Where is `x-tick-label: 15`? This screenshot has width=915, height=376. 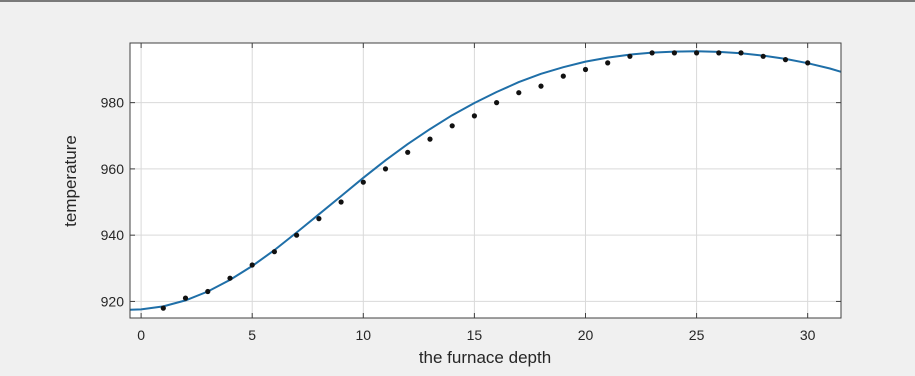 x-tick-label: 15 is located at coordinates (475, 335).